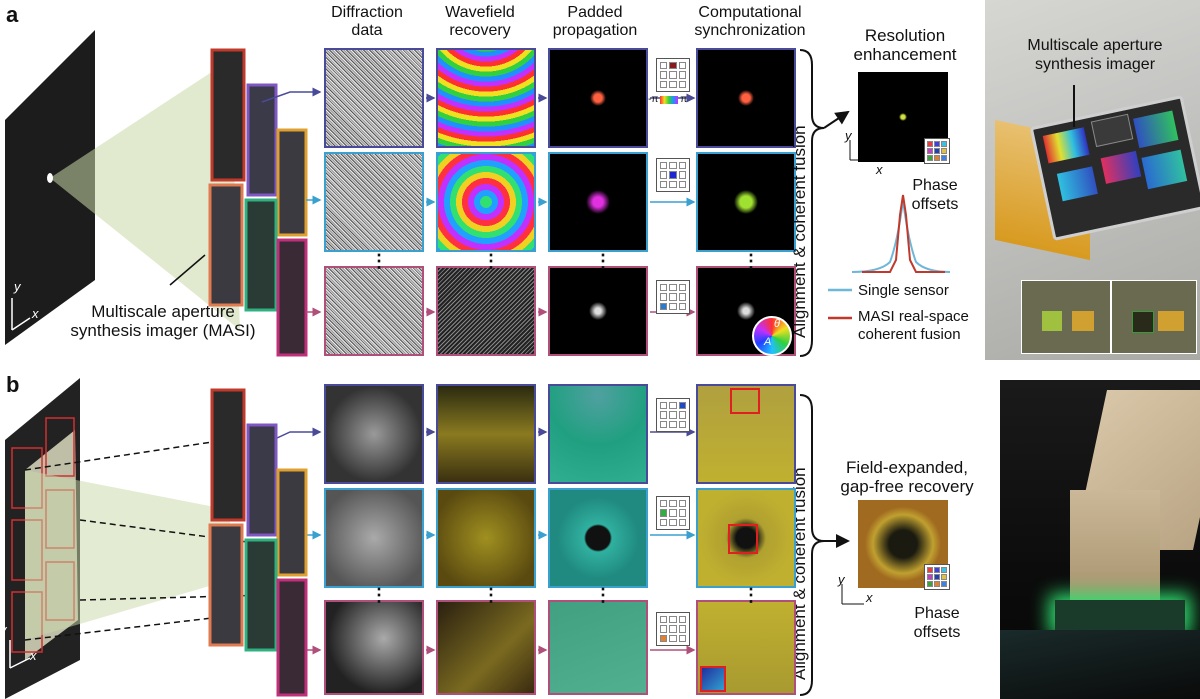  I want to click on ellipsis-b2: ⋮, so click(491, 595).